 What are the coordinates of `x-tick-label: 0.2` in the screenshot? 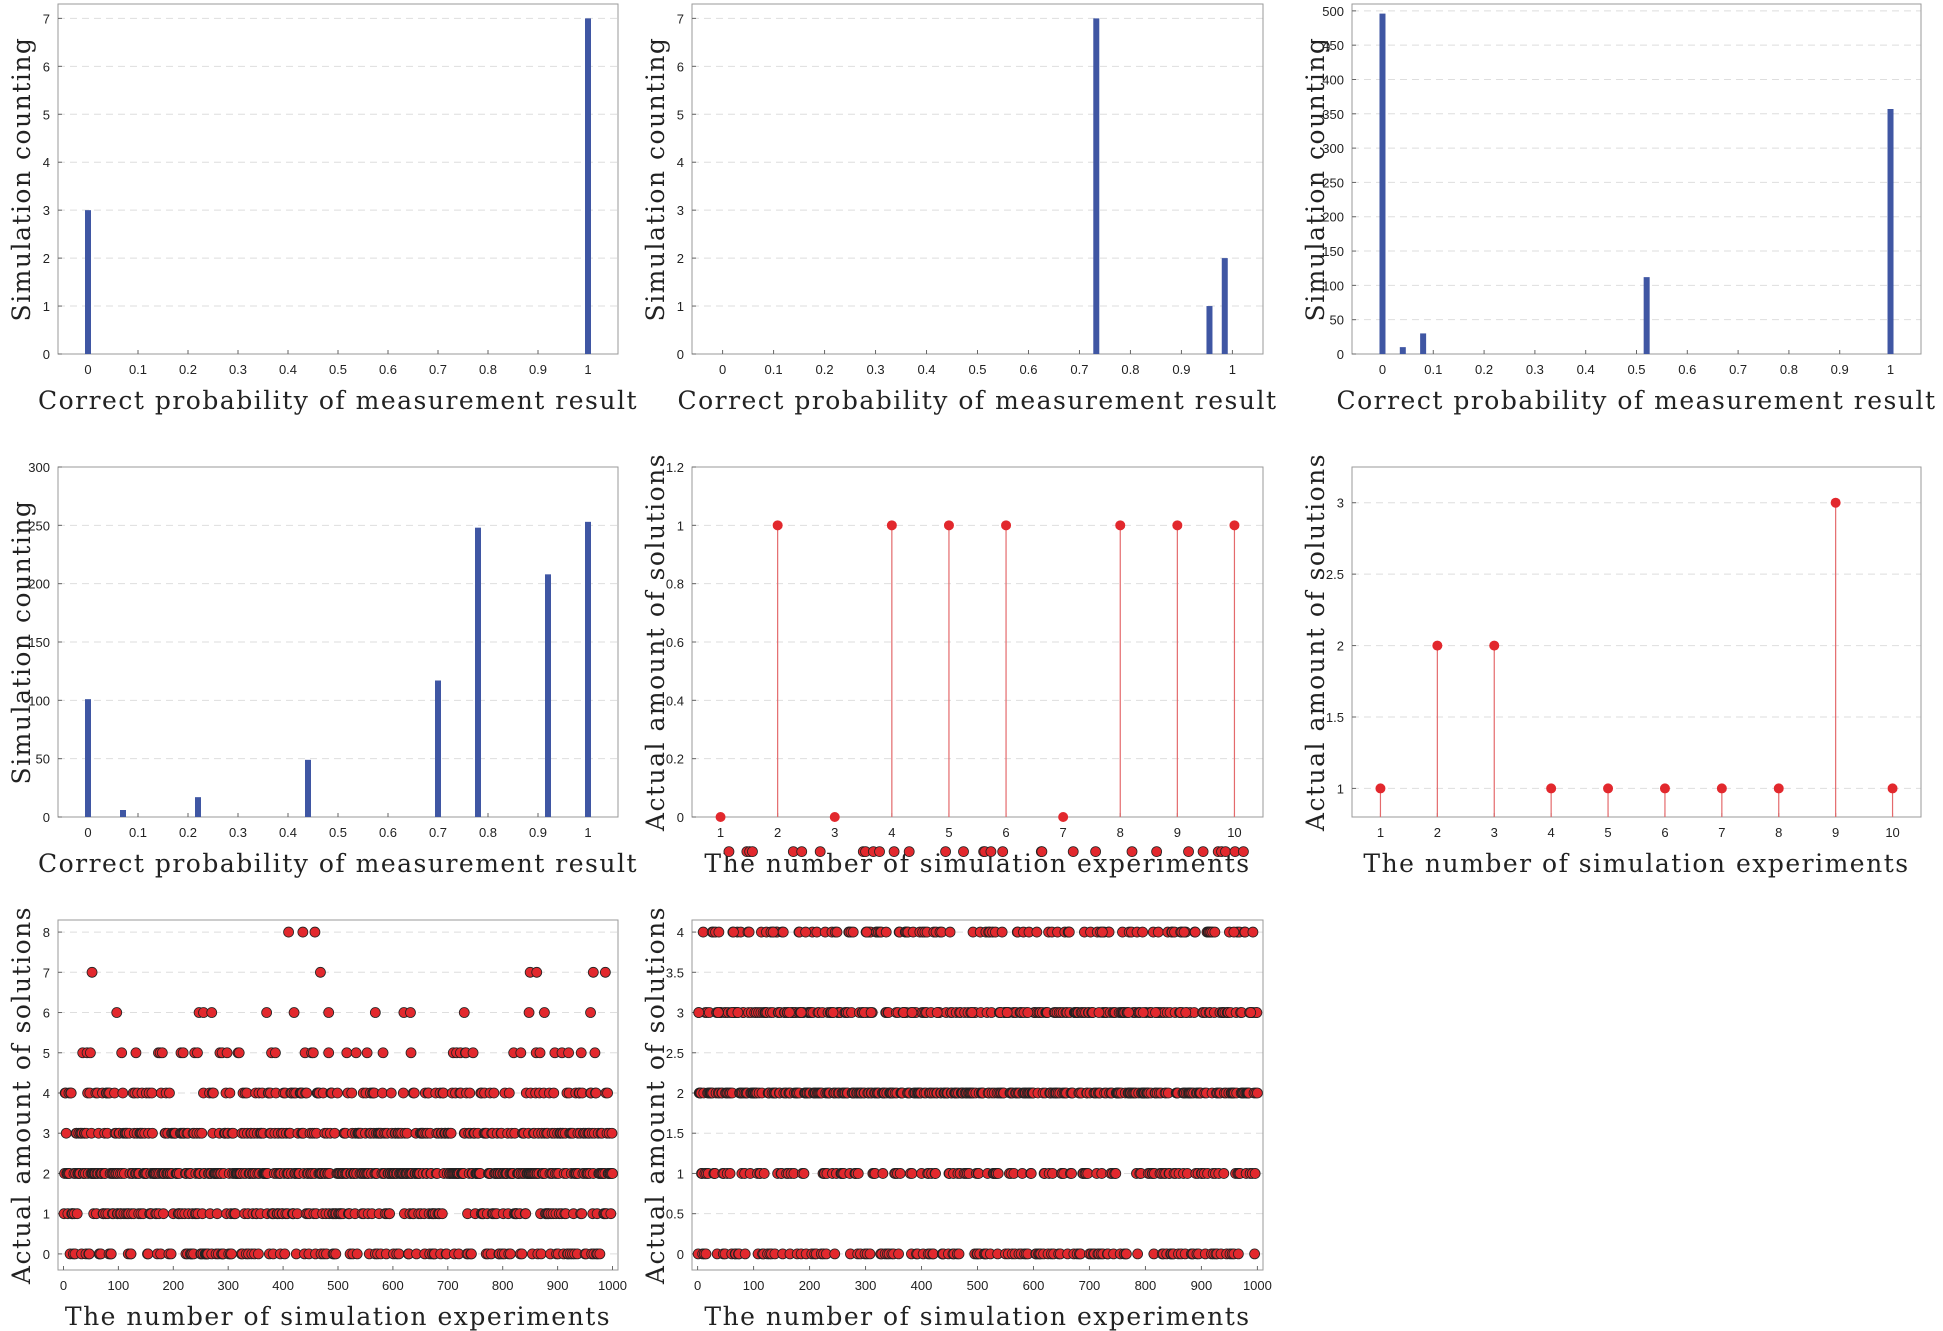 It's located at (188, 369).